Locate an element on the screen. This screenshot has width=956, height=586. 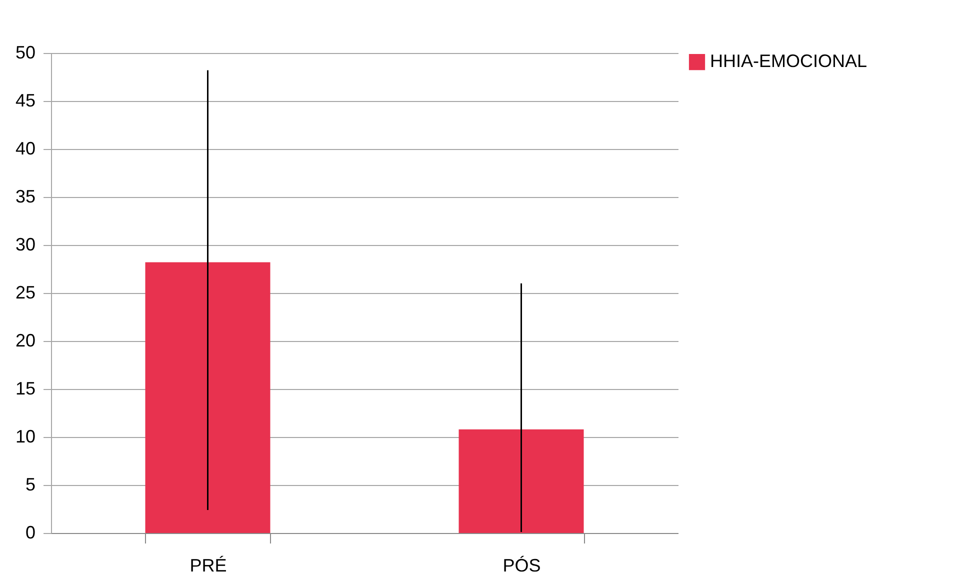
y-tick-label: 0 is located at coordinates (30, 532).